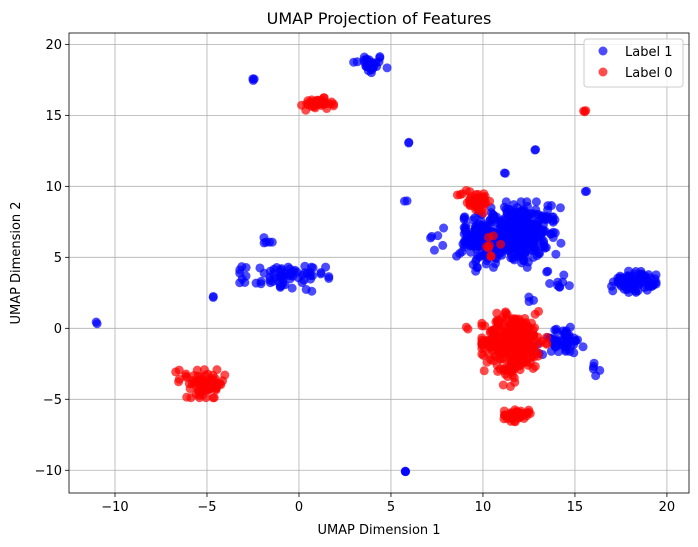  What do you see at coordinates (575, 507) in the screenshot?
I see `x-tick-label: 15` at bounding box center [575, 507].